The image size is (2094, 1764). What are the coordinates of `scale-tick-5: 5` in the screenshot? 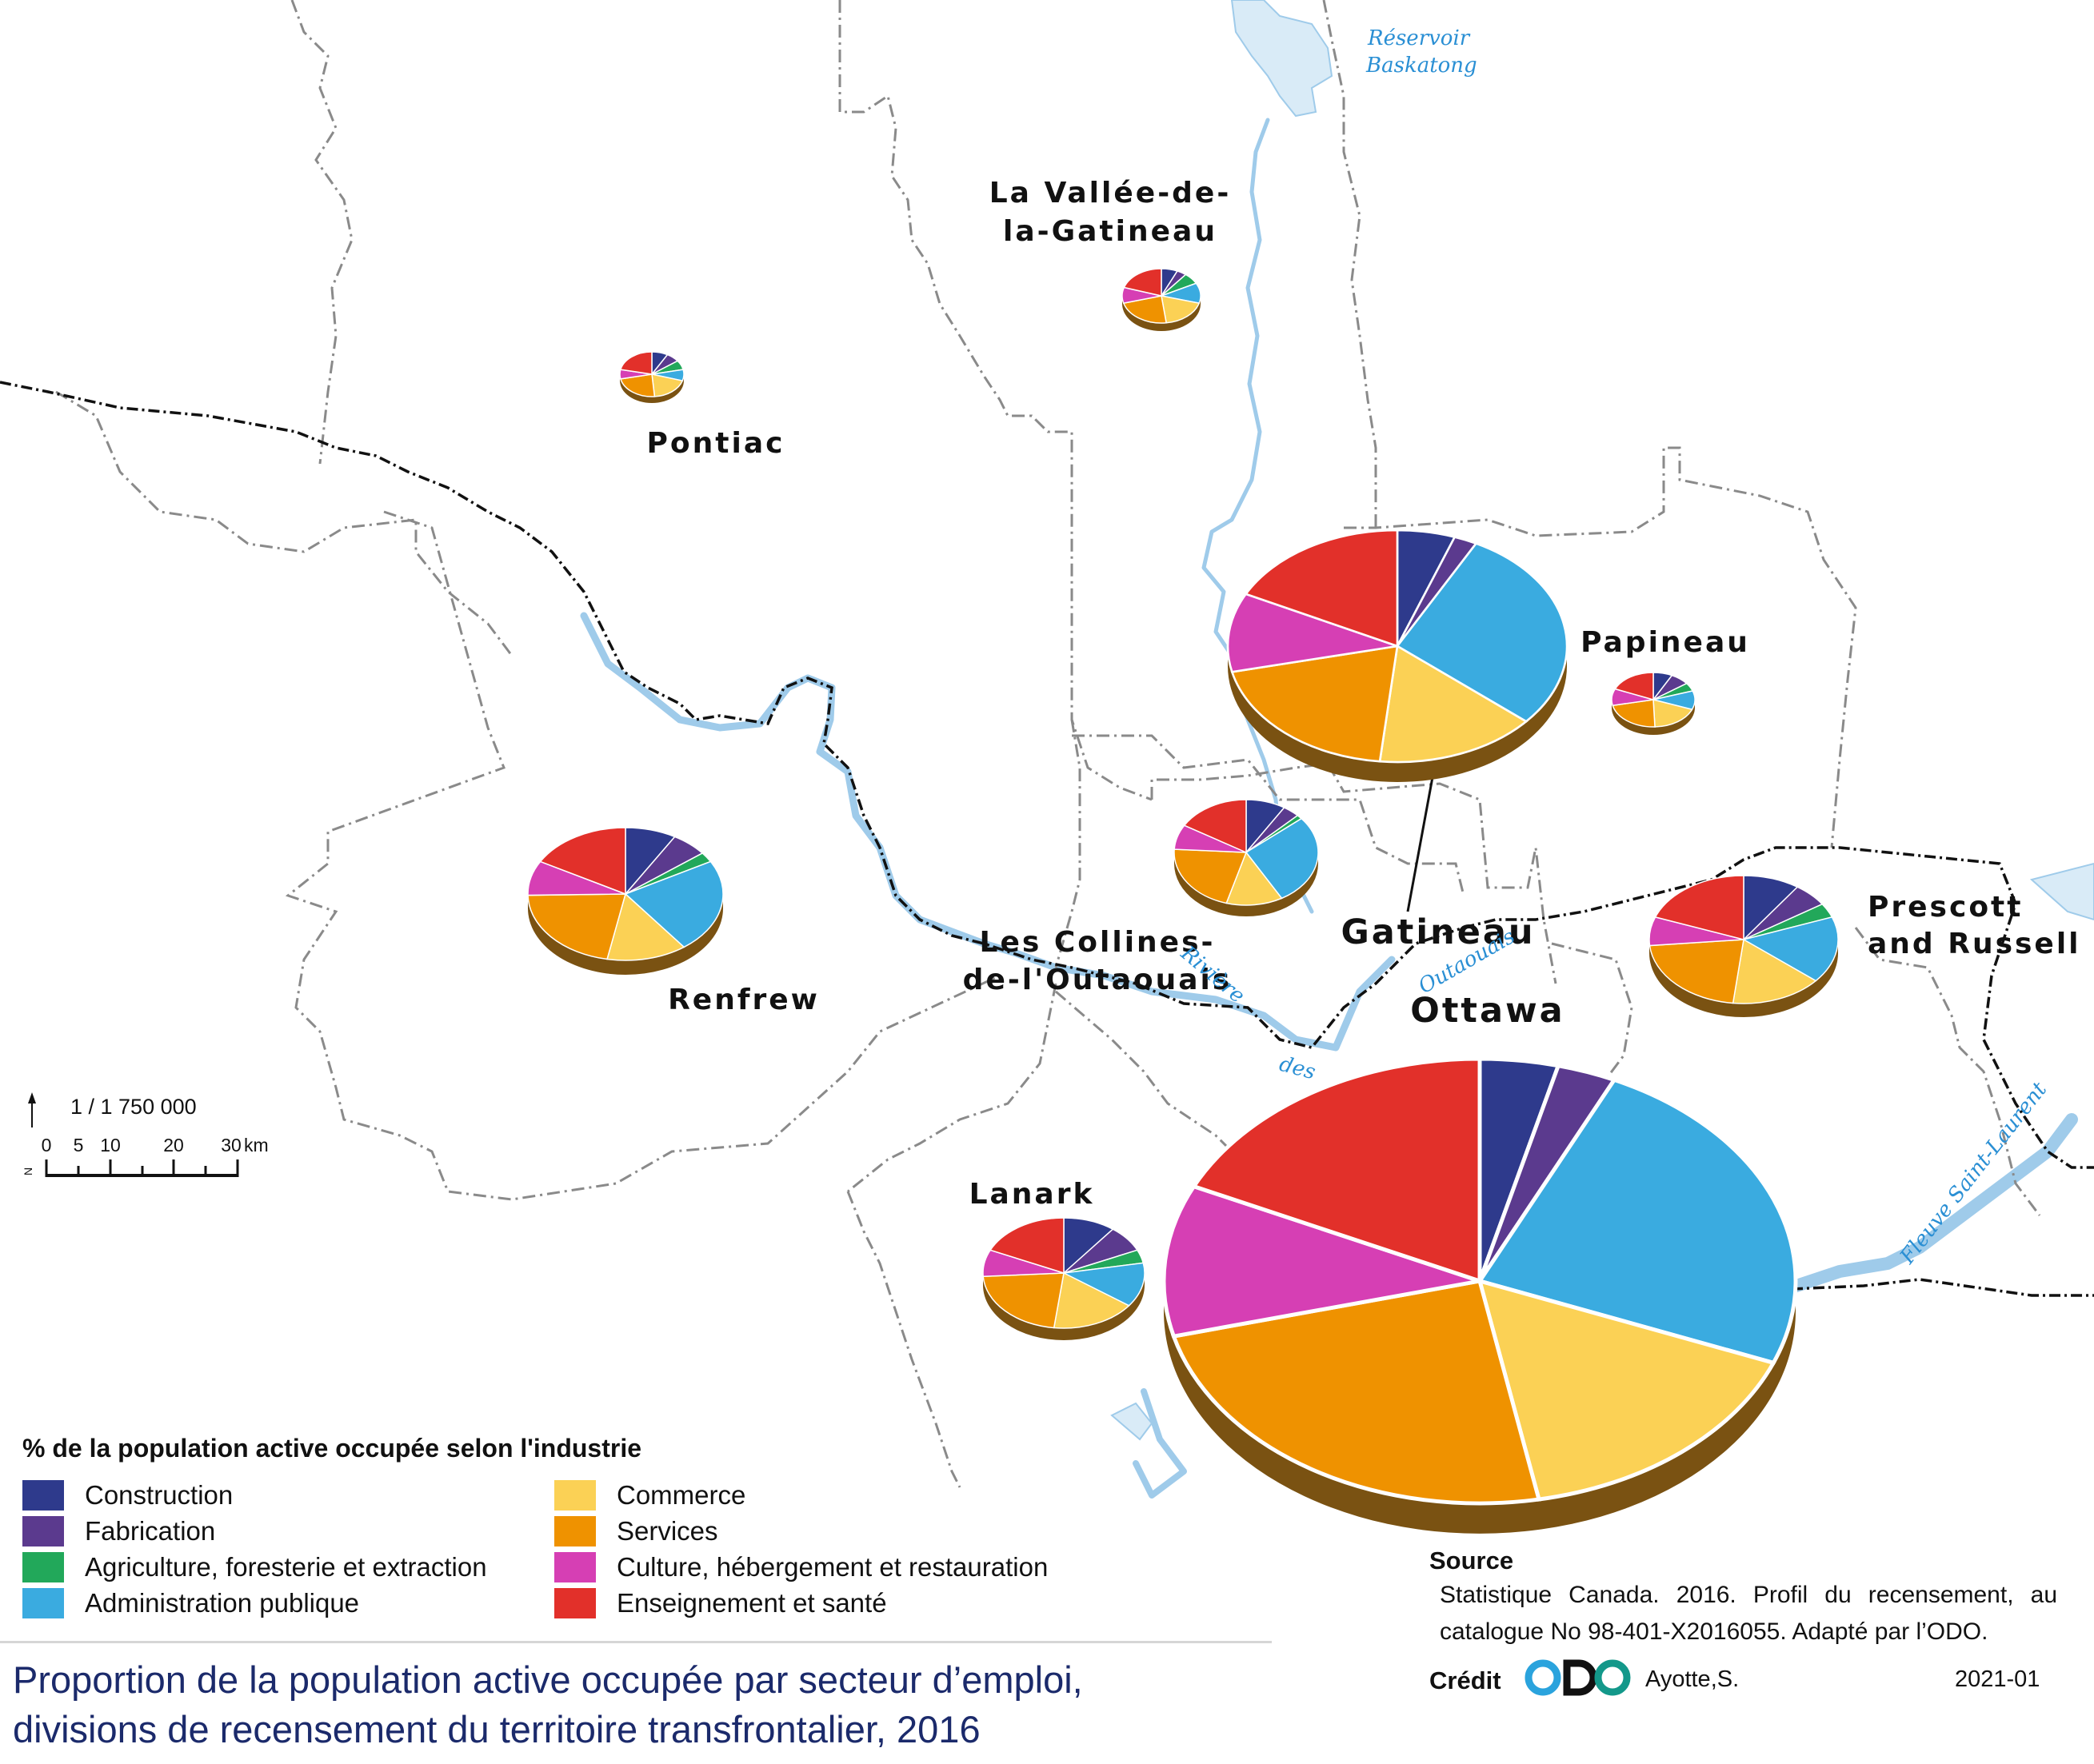 It's located at (79, 1145).